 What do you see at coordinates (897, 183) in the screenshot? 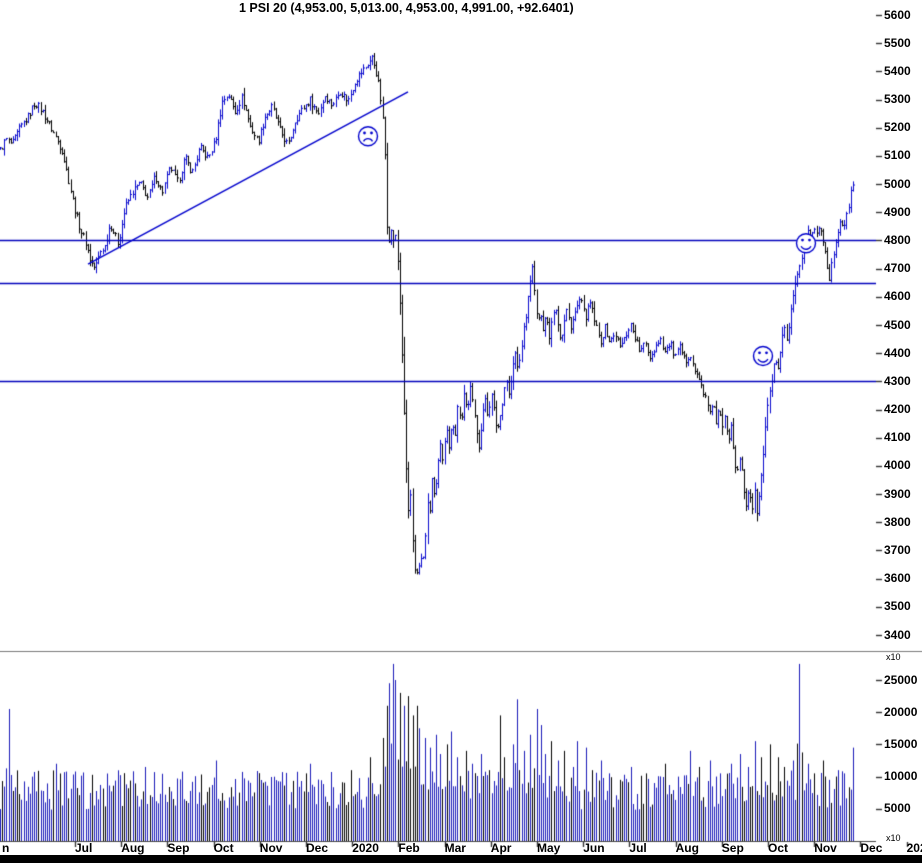
I see `price-tick-label: 5000` at bounding box center [897, 183].